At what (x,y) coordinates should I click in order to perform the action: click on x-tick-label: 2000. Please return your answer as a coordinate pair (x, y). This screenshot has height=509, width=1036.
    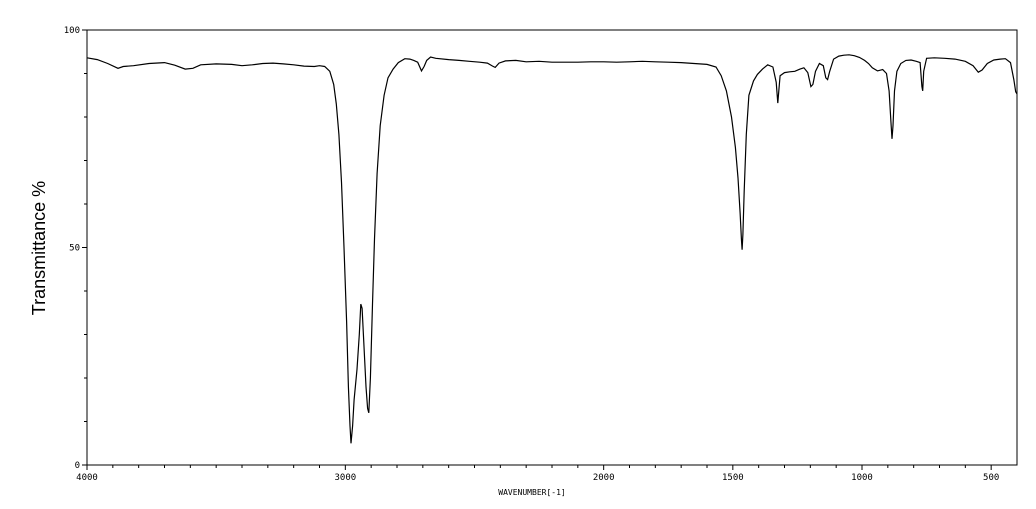
    Looking at the image, I should click on (604, 478).